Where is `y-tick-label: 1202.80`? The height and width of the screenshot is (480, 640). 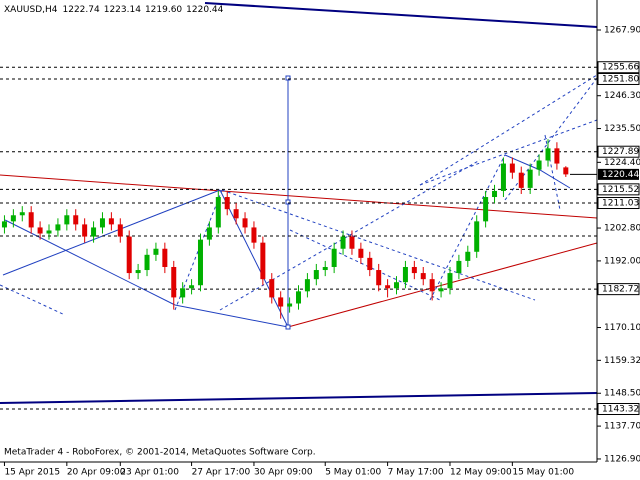
y-tick-label: 1202.80 is located at coordinates (622, 229).